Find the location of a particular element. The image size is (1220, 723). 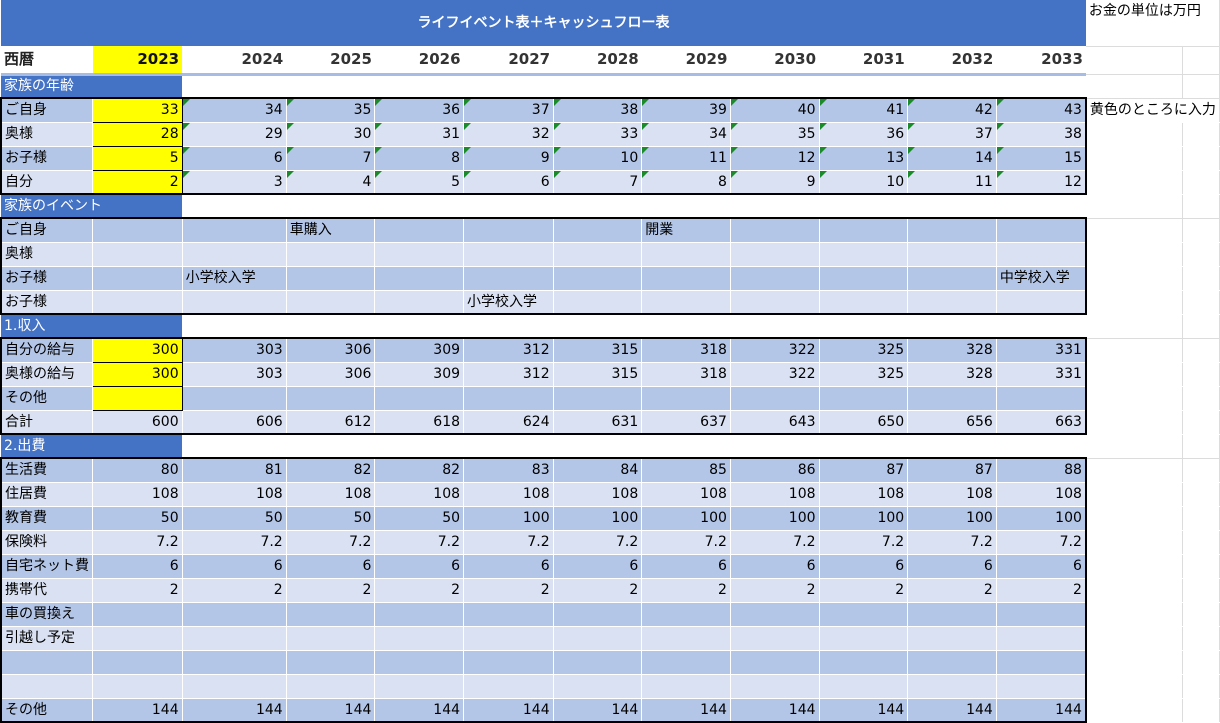

data-cell: 86 is located at coordinates (774, 470).